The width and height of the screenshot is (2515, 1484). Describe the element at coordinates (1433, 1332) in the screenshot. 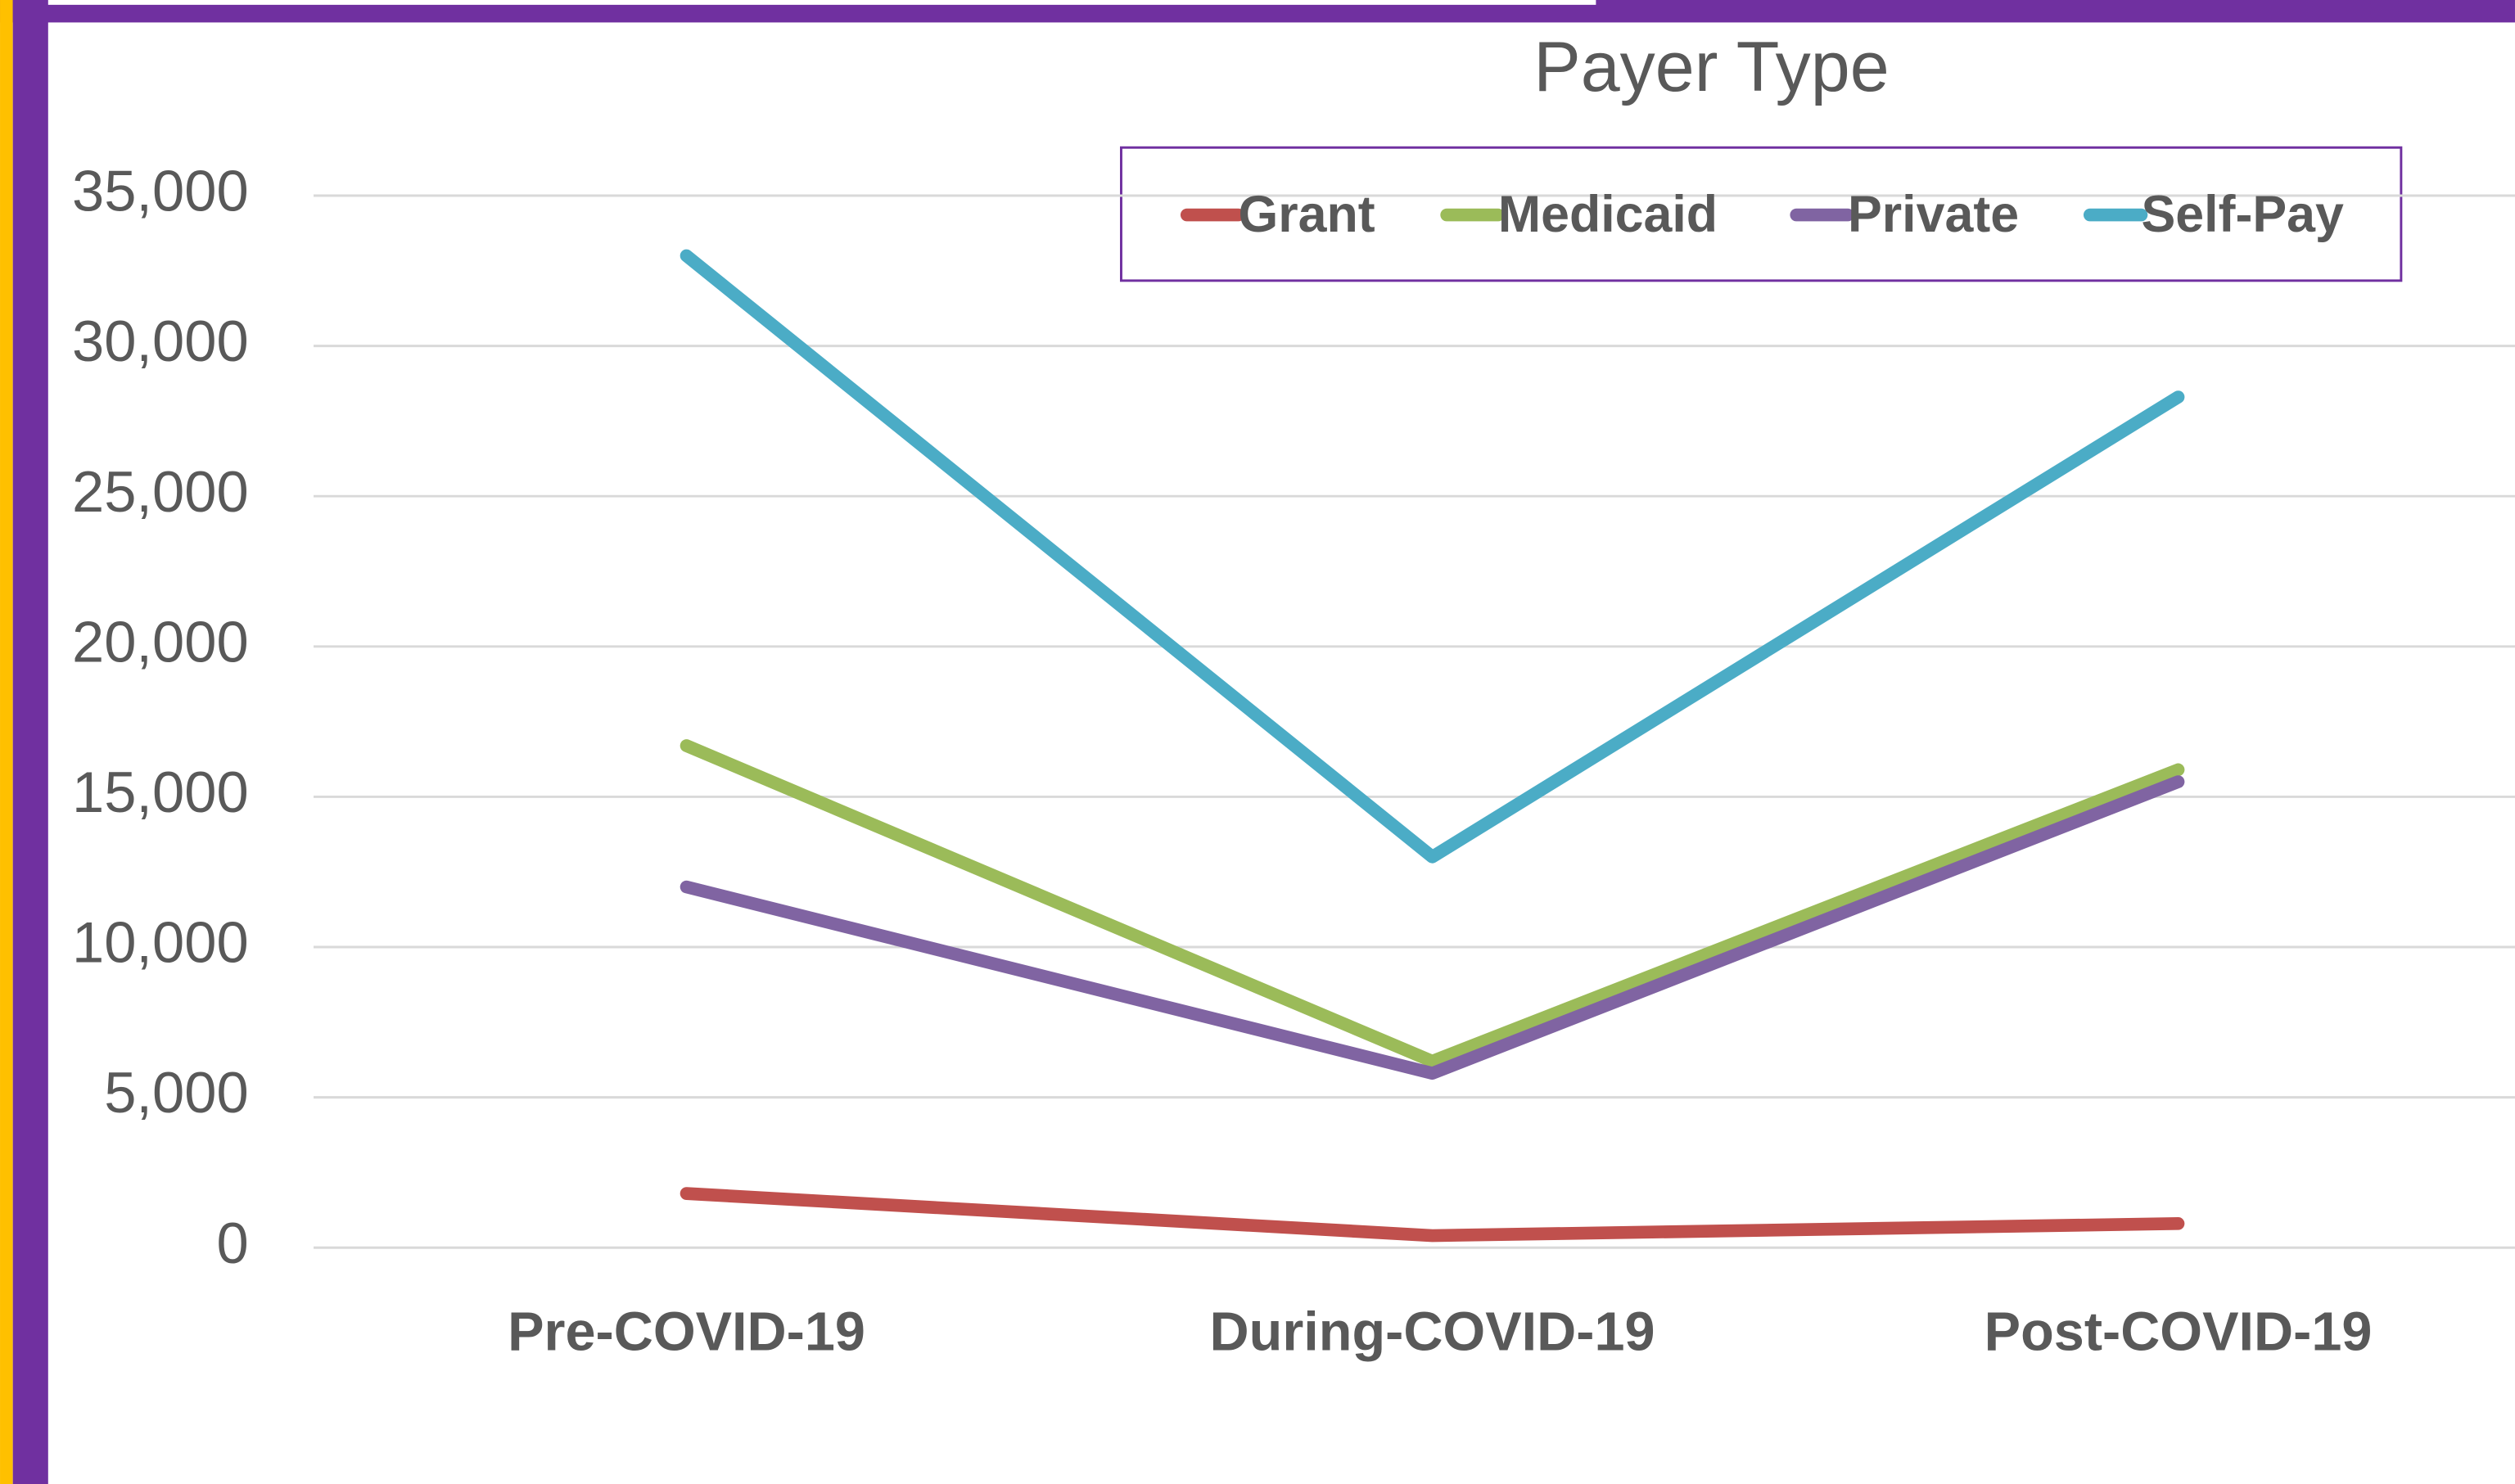

I see `x-tick-label: During-COVID-19` at that location.